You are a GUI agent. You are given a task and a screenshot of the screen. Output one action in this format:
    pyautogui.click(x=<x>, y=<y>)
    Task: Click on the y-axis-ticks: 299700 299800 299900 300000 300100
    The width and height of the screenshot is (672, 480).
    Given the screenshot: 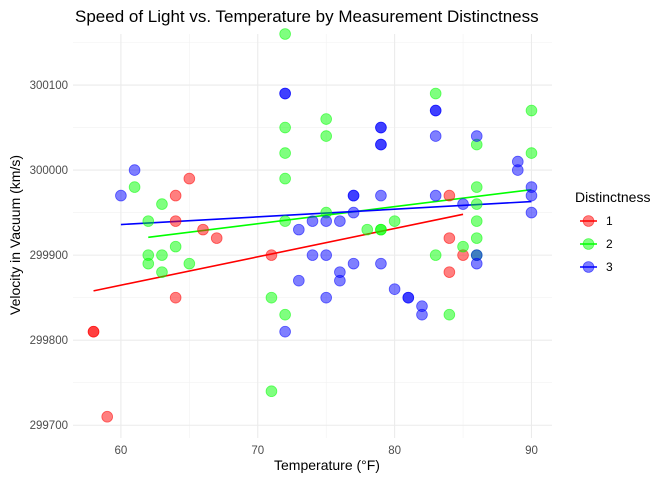 What is the action you would take?
    pyautogui.click(x=49, y=256)
    